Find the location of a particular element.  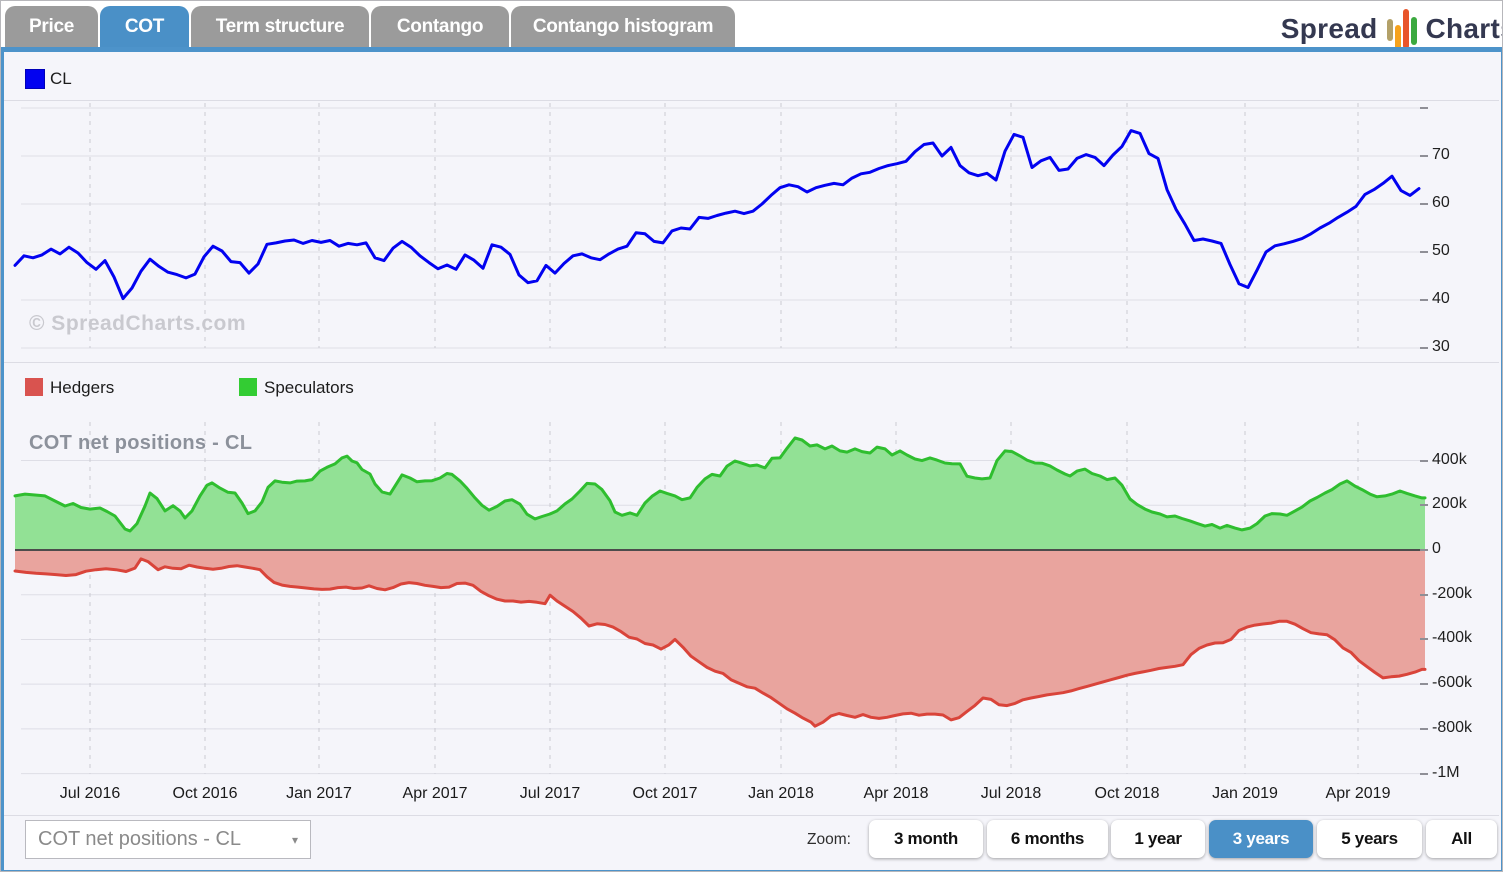

tab-price: Price is located at coordinates (51, 26).